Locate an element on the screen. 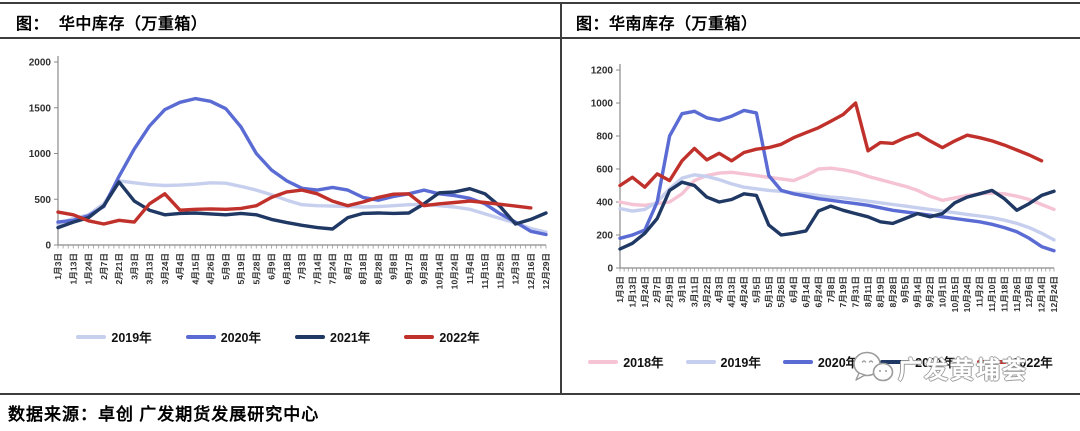 This screenshot has width=1080, height=431. x-axis-tick-label: 4月3日 is located at coordinates (719, 289).